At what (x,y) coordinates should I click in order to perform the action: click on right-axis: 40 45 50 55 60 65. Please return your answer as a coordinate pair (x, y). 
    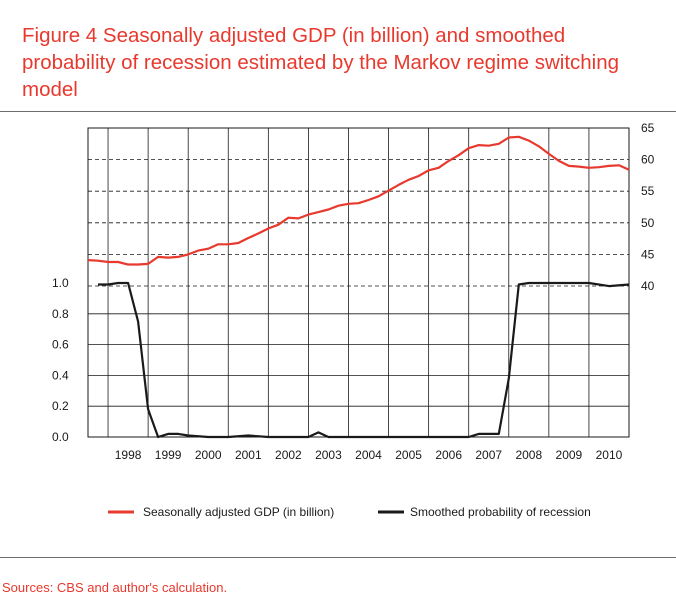
    Looking at the image, I should click on (648, 207).